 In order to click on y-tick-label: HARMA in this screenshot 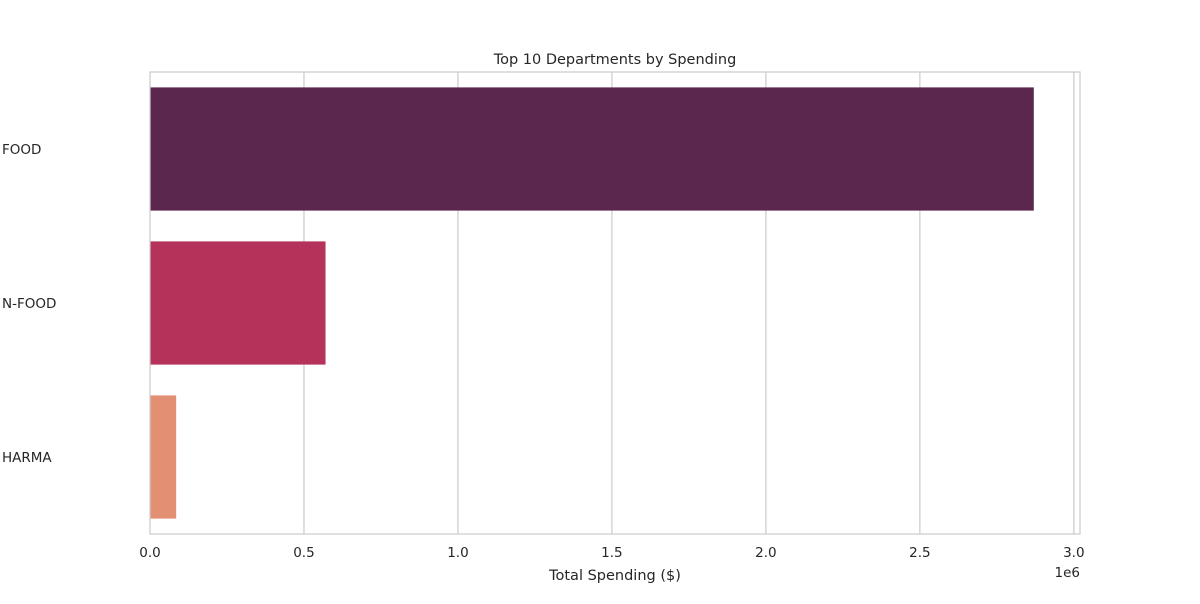, I will do `click(27, 458)`.